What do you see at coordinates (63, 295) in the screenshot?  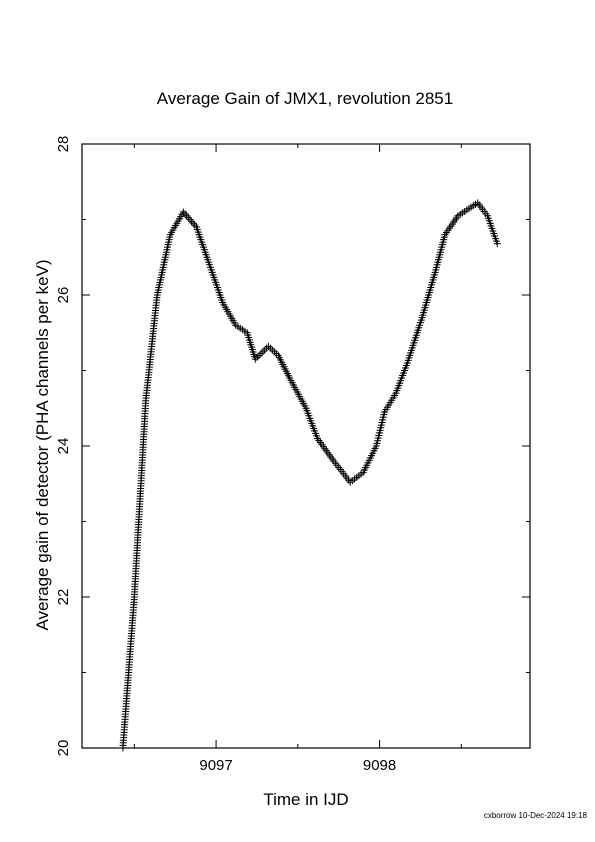 I see `y-tick-label: 26` at bounding box center [63, 295].